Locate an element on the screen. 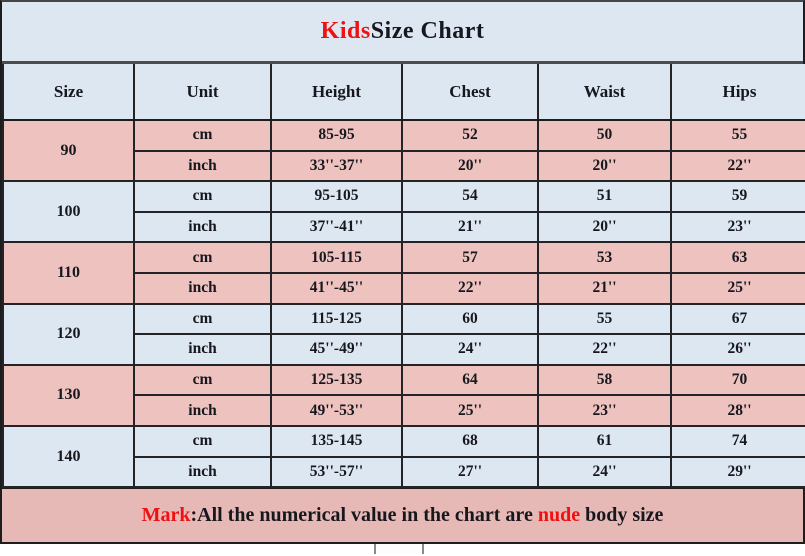 This screenshot has width=805, height=556. chart-title-accent: Kids is located at coordinates (345, 31).